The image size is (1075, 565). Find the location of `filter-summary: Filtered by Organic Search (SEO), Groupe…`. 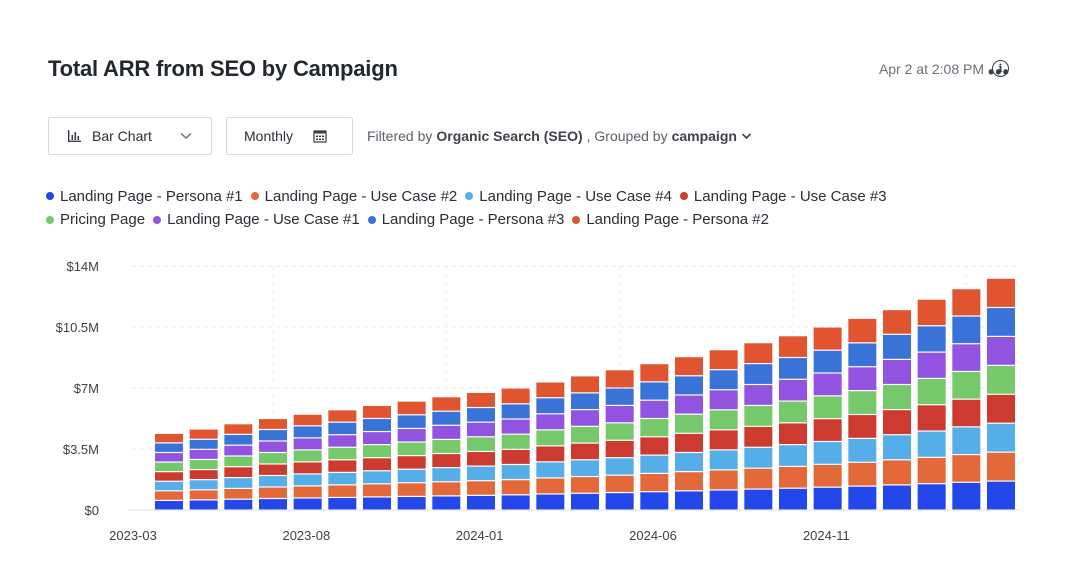

filter-summary: Filtered by Organic Search (SEO), Groupe… is located at coordinates (559, 136).